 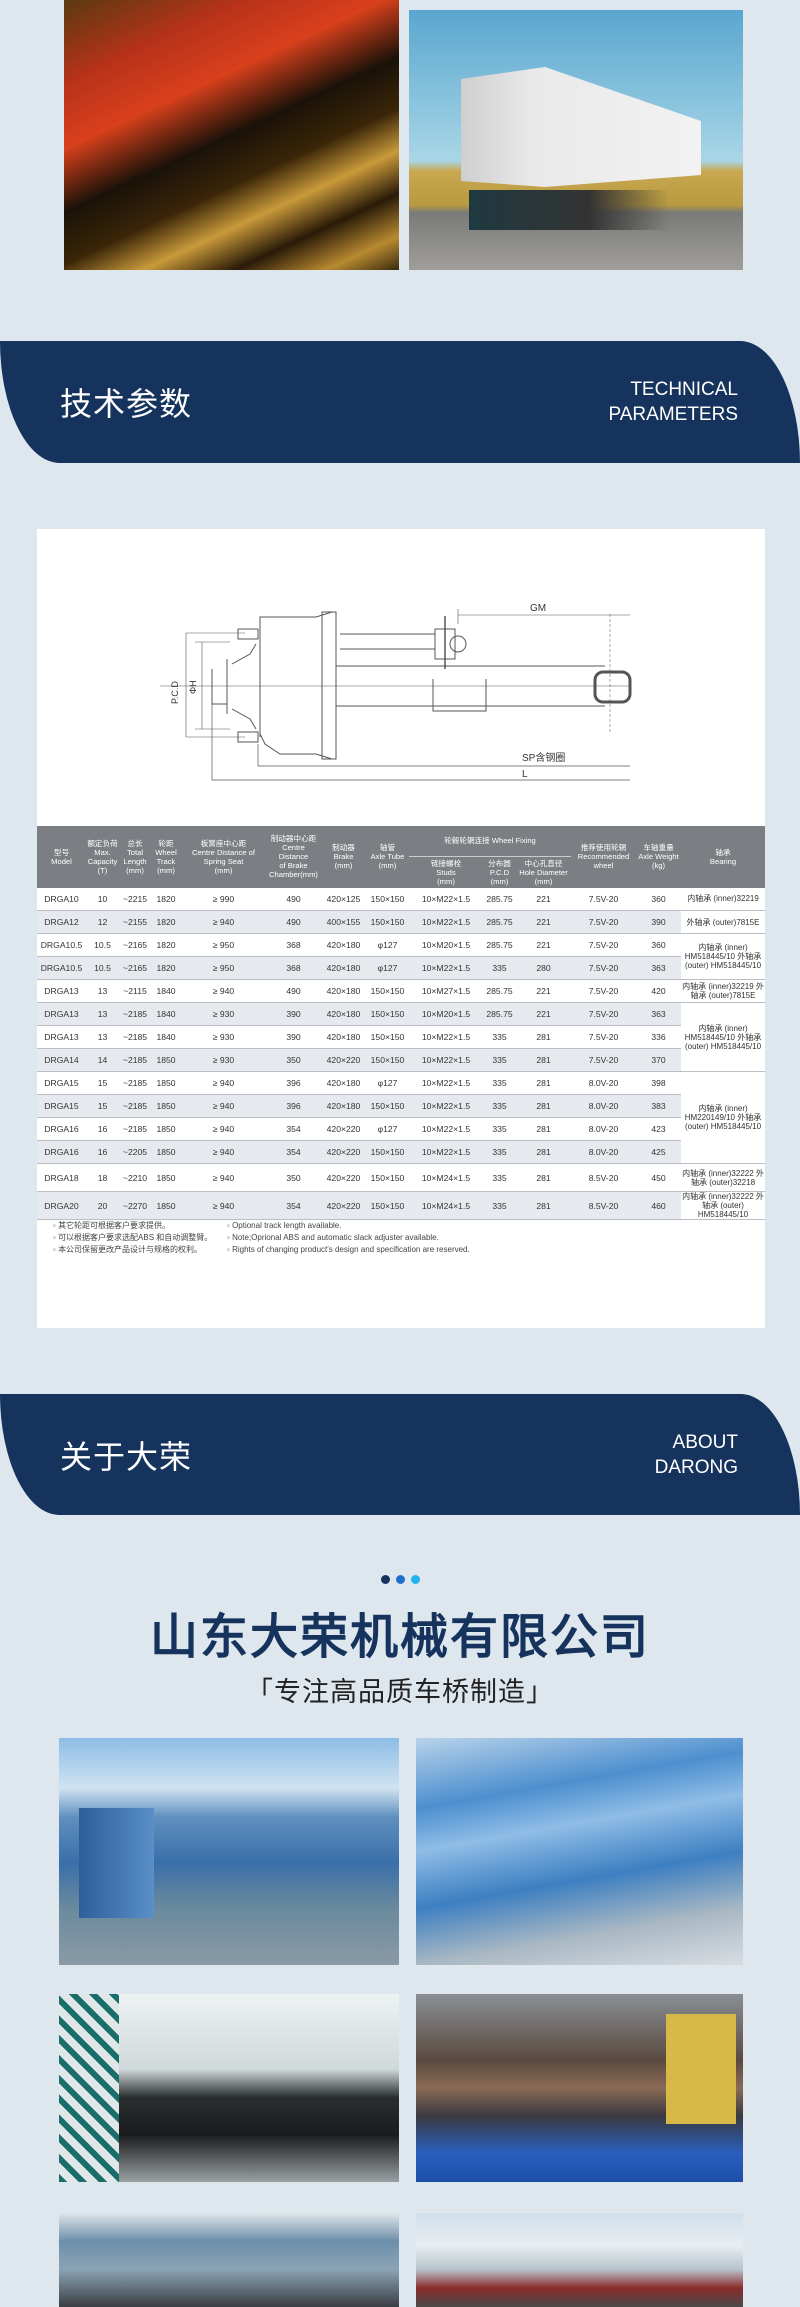 I want to click on photo-trucks-yard, so click(x=579, y=2260).